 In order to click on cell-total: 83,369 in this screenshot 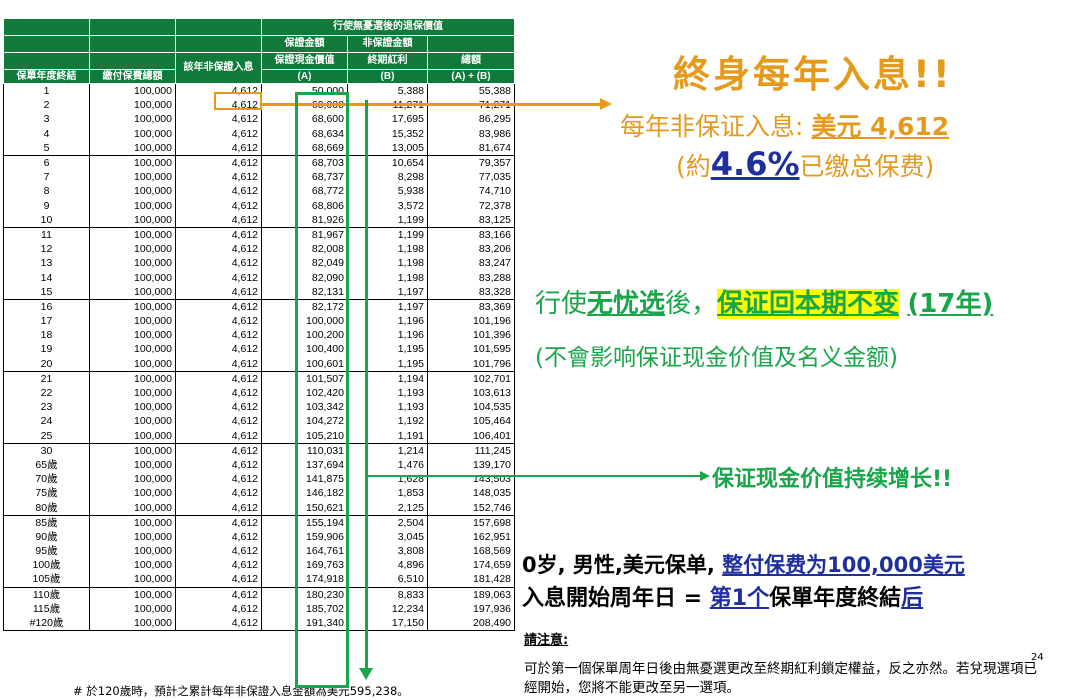, I will do `click(471, 306)`.